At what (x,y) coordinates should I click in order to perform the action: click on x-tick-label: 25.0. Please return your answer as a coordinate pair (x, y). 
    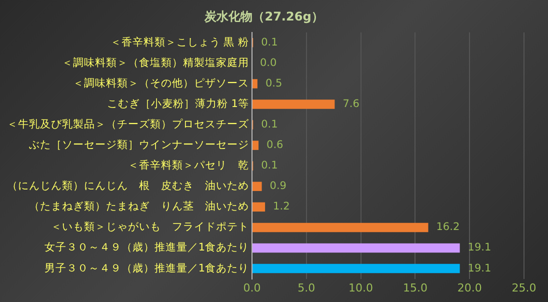
    Looking at the image, I should click on (524, 287).